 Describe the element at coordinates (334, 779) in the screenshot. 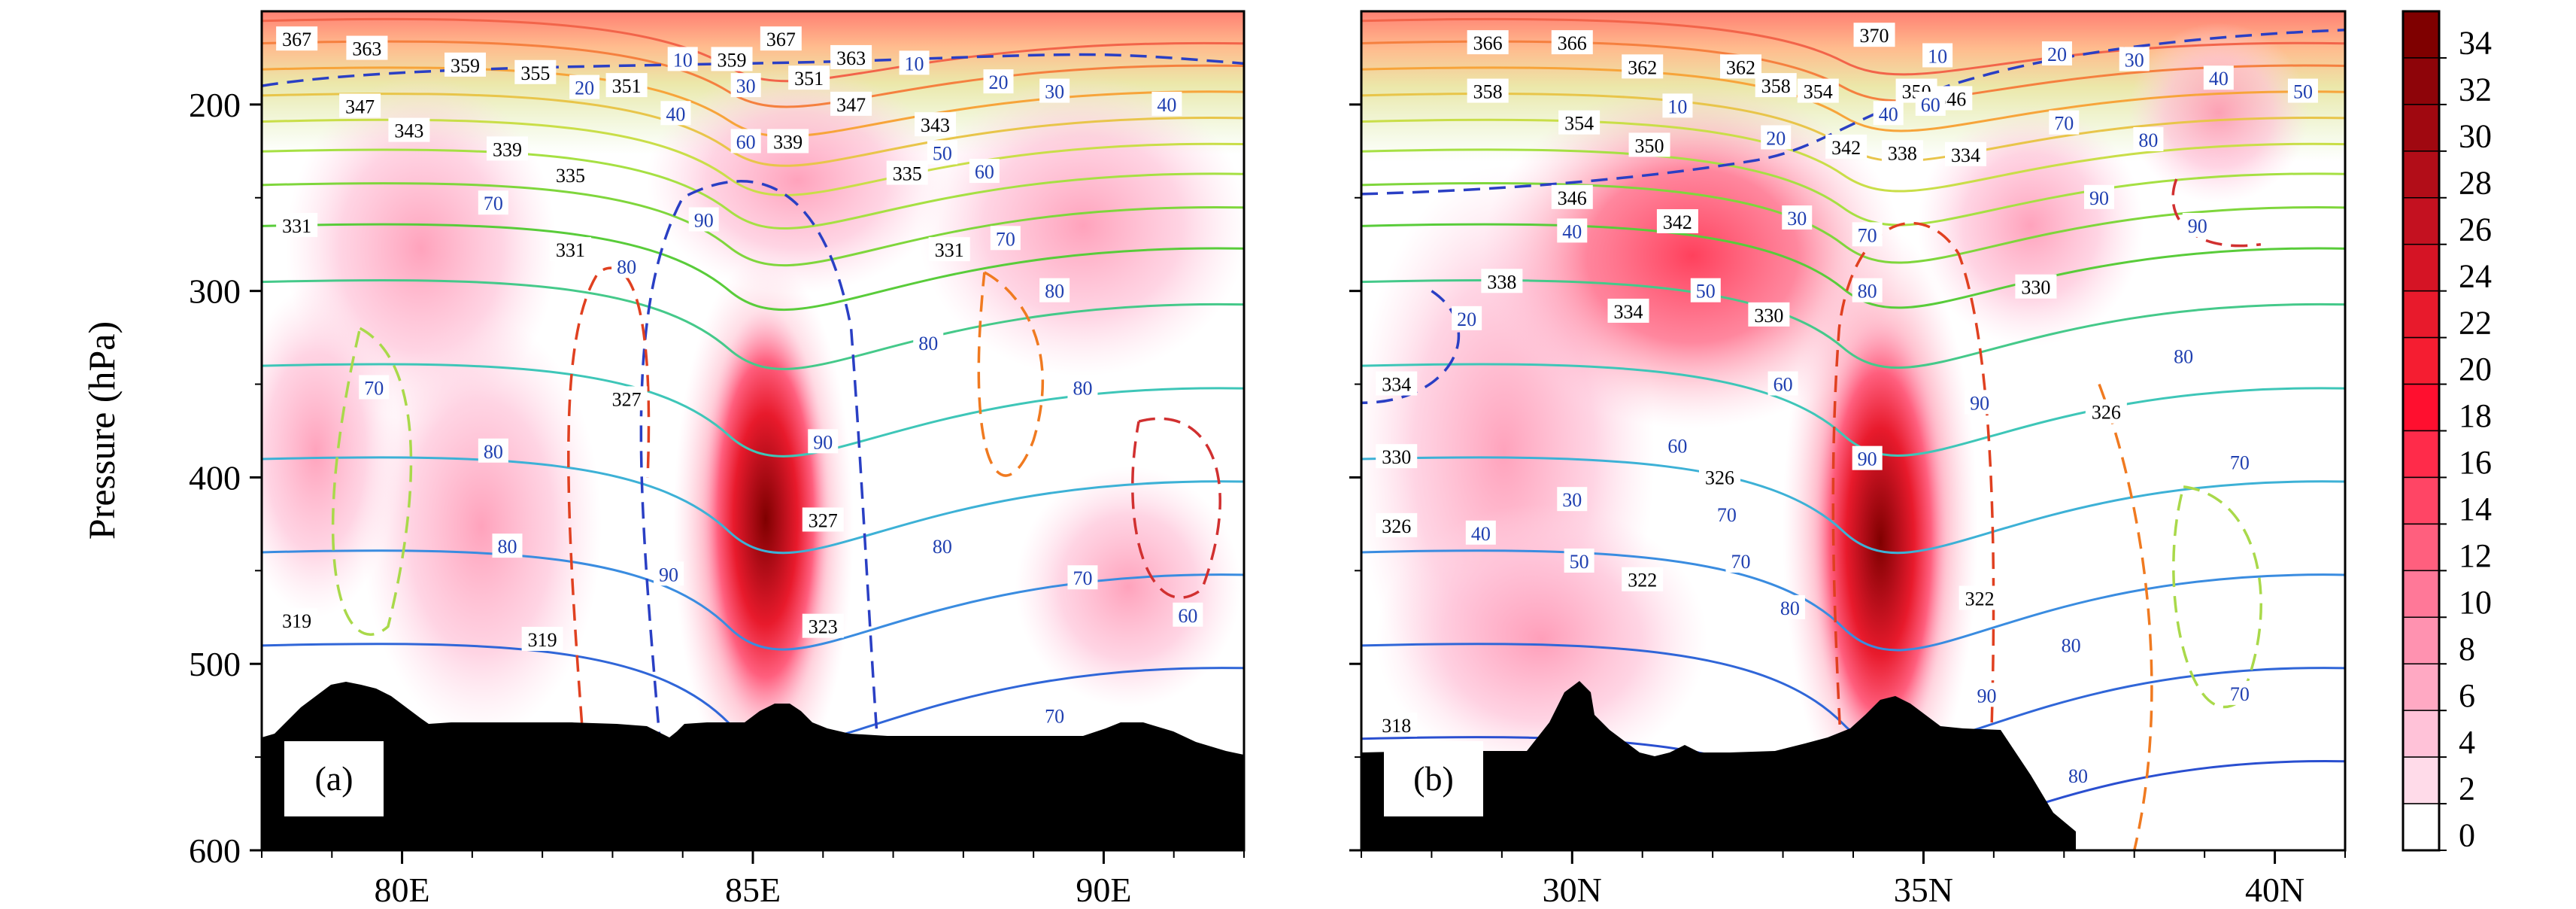

I see `panel-a-label-box` at that location.